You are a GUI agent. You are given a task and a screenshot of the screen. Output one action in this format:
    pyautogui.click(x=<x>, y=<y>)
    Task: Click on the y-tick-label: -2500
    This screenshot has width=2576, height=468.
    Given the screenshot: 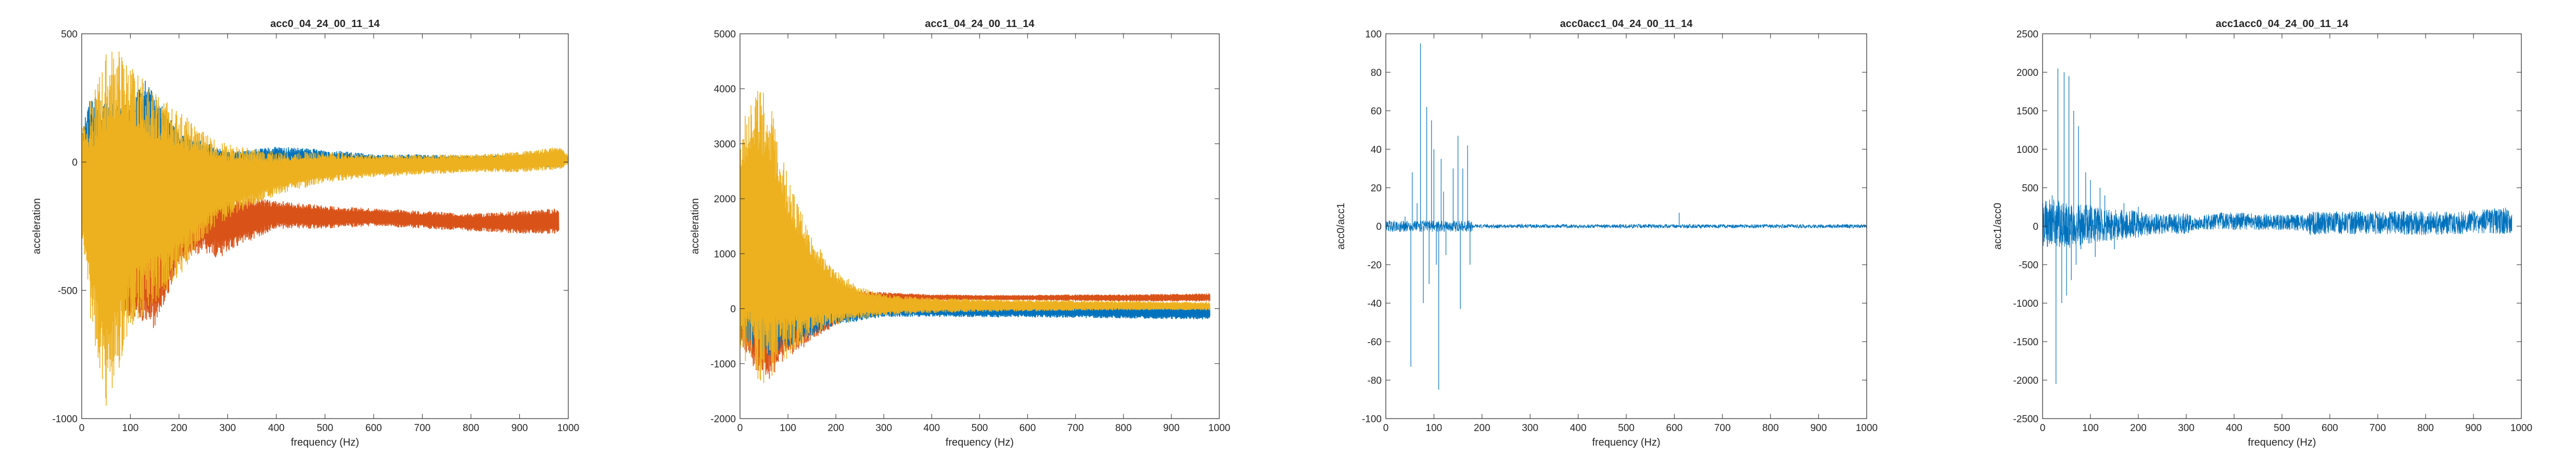 What is the action you would take?
    pyautogui.click(x=2025, y=420)
    